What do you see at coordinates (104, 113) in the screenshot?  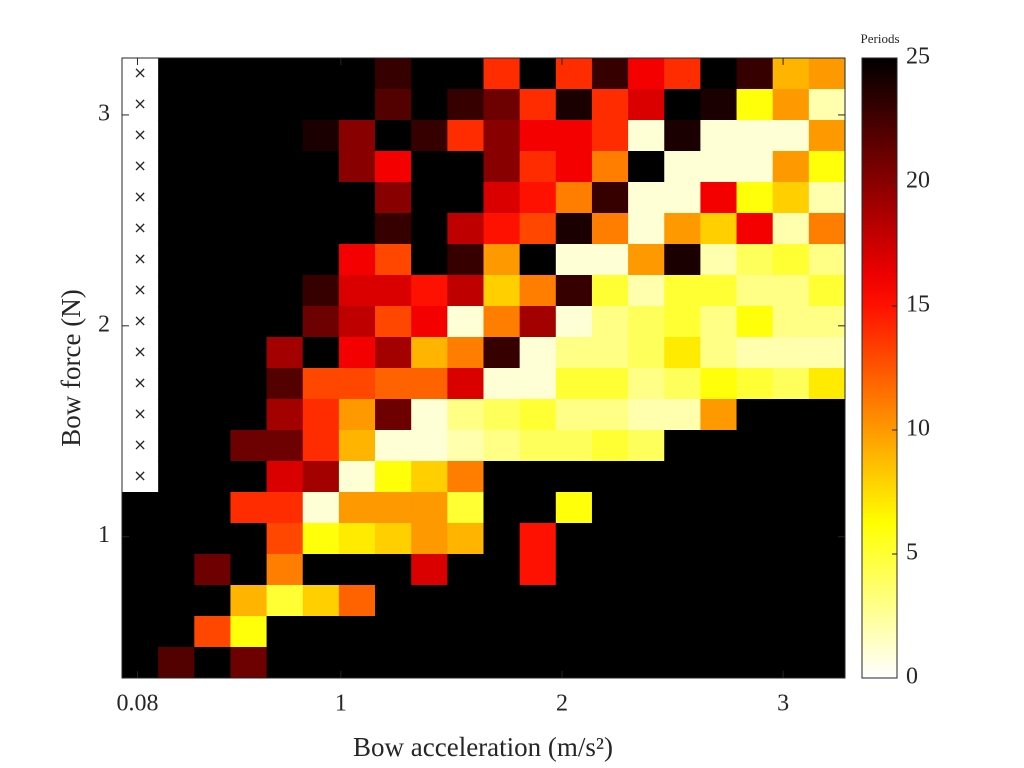 I see `y-tick-label: 3` at bounding box center [104, 113].